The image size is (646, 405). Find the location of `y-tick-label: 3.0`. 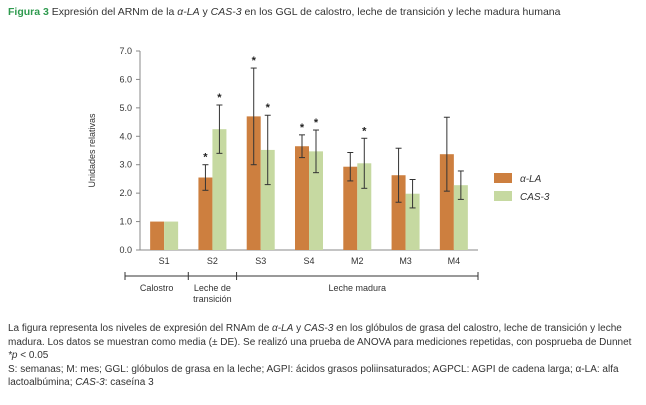

y-tick-label: 3.0 is located at coordinates (125, 165).